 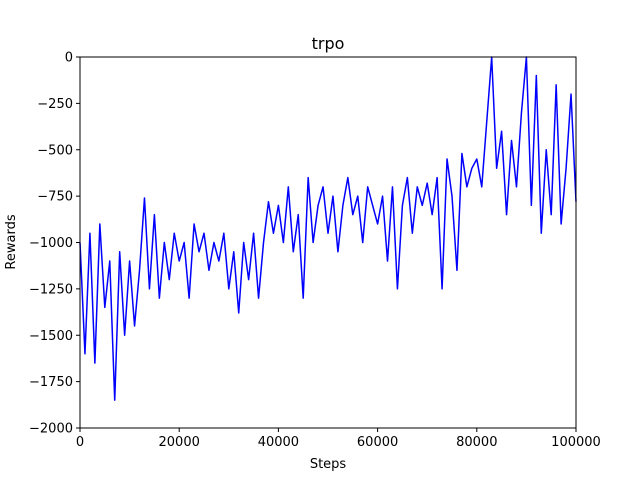 I want to click on y-tick-label: 0, so click(x=69, y=58).